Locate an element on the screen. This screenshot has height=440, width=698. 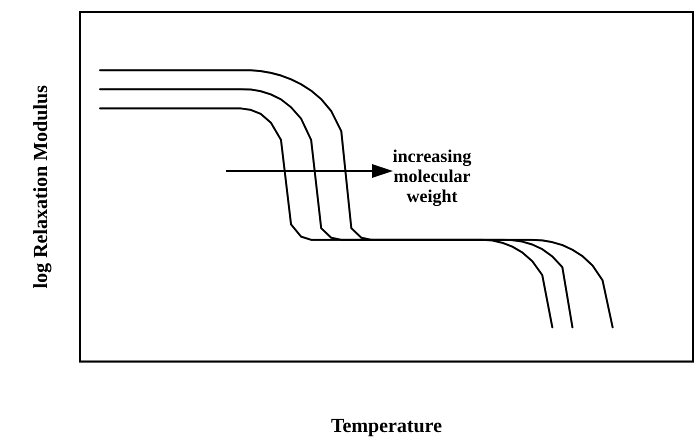
x-axis-title: Temperature is located at coordinates (386, 426).